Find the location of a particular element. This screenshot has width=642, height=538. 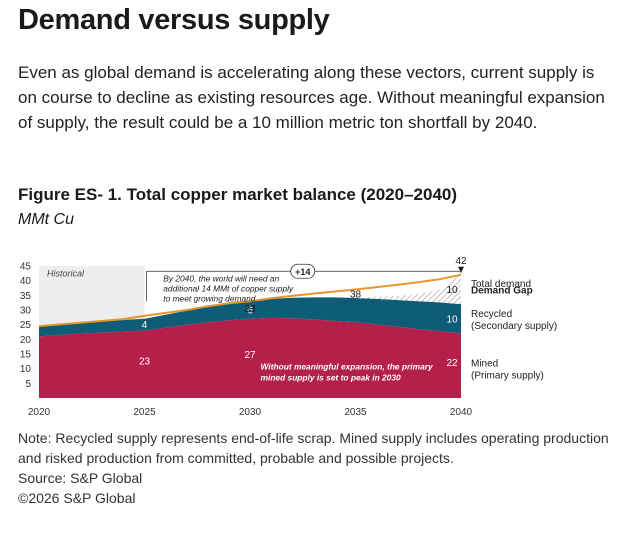

total-demand-line is located at coordinates (250, 300).